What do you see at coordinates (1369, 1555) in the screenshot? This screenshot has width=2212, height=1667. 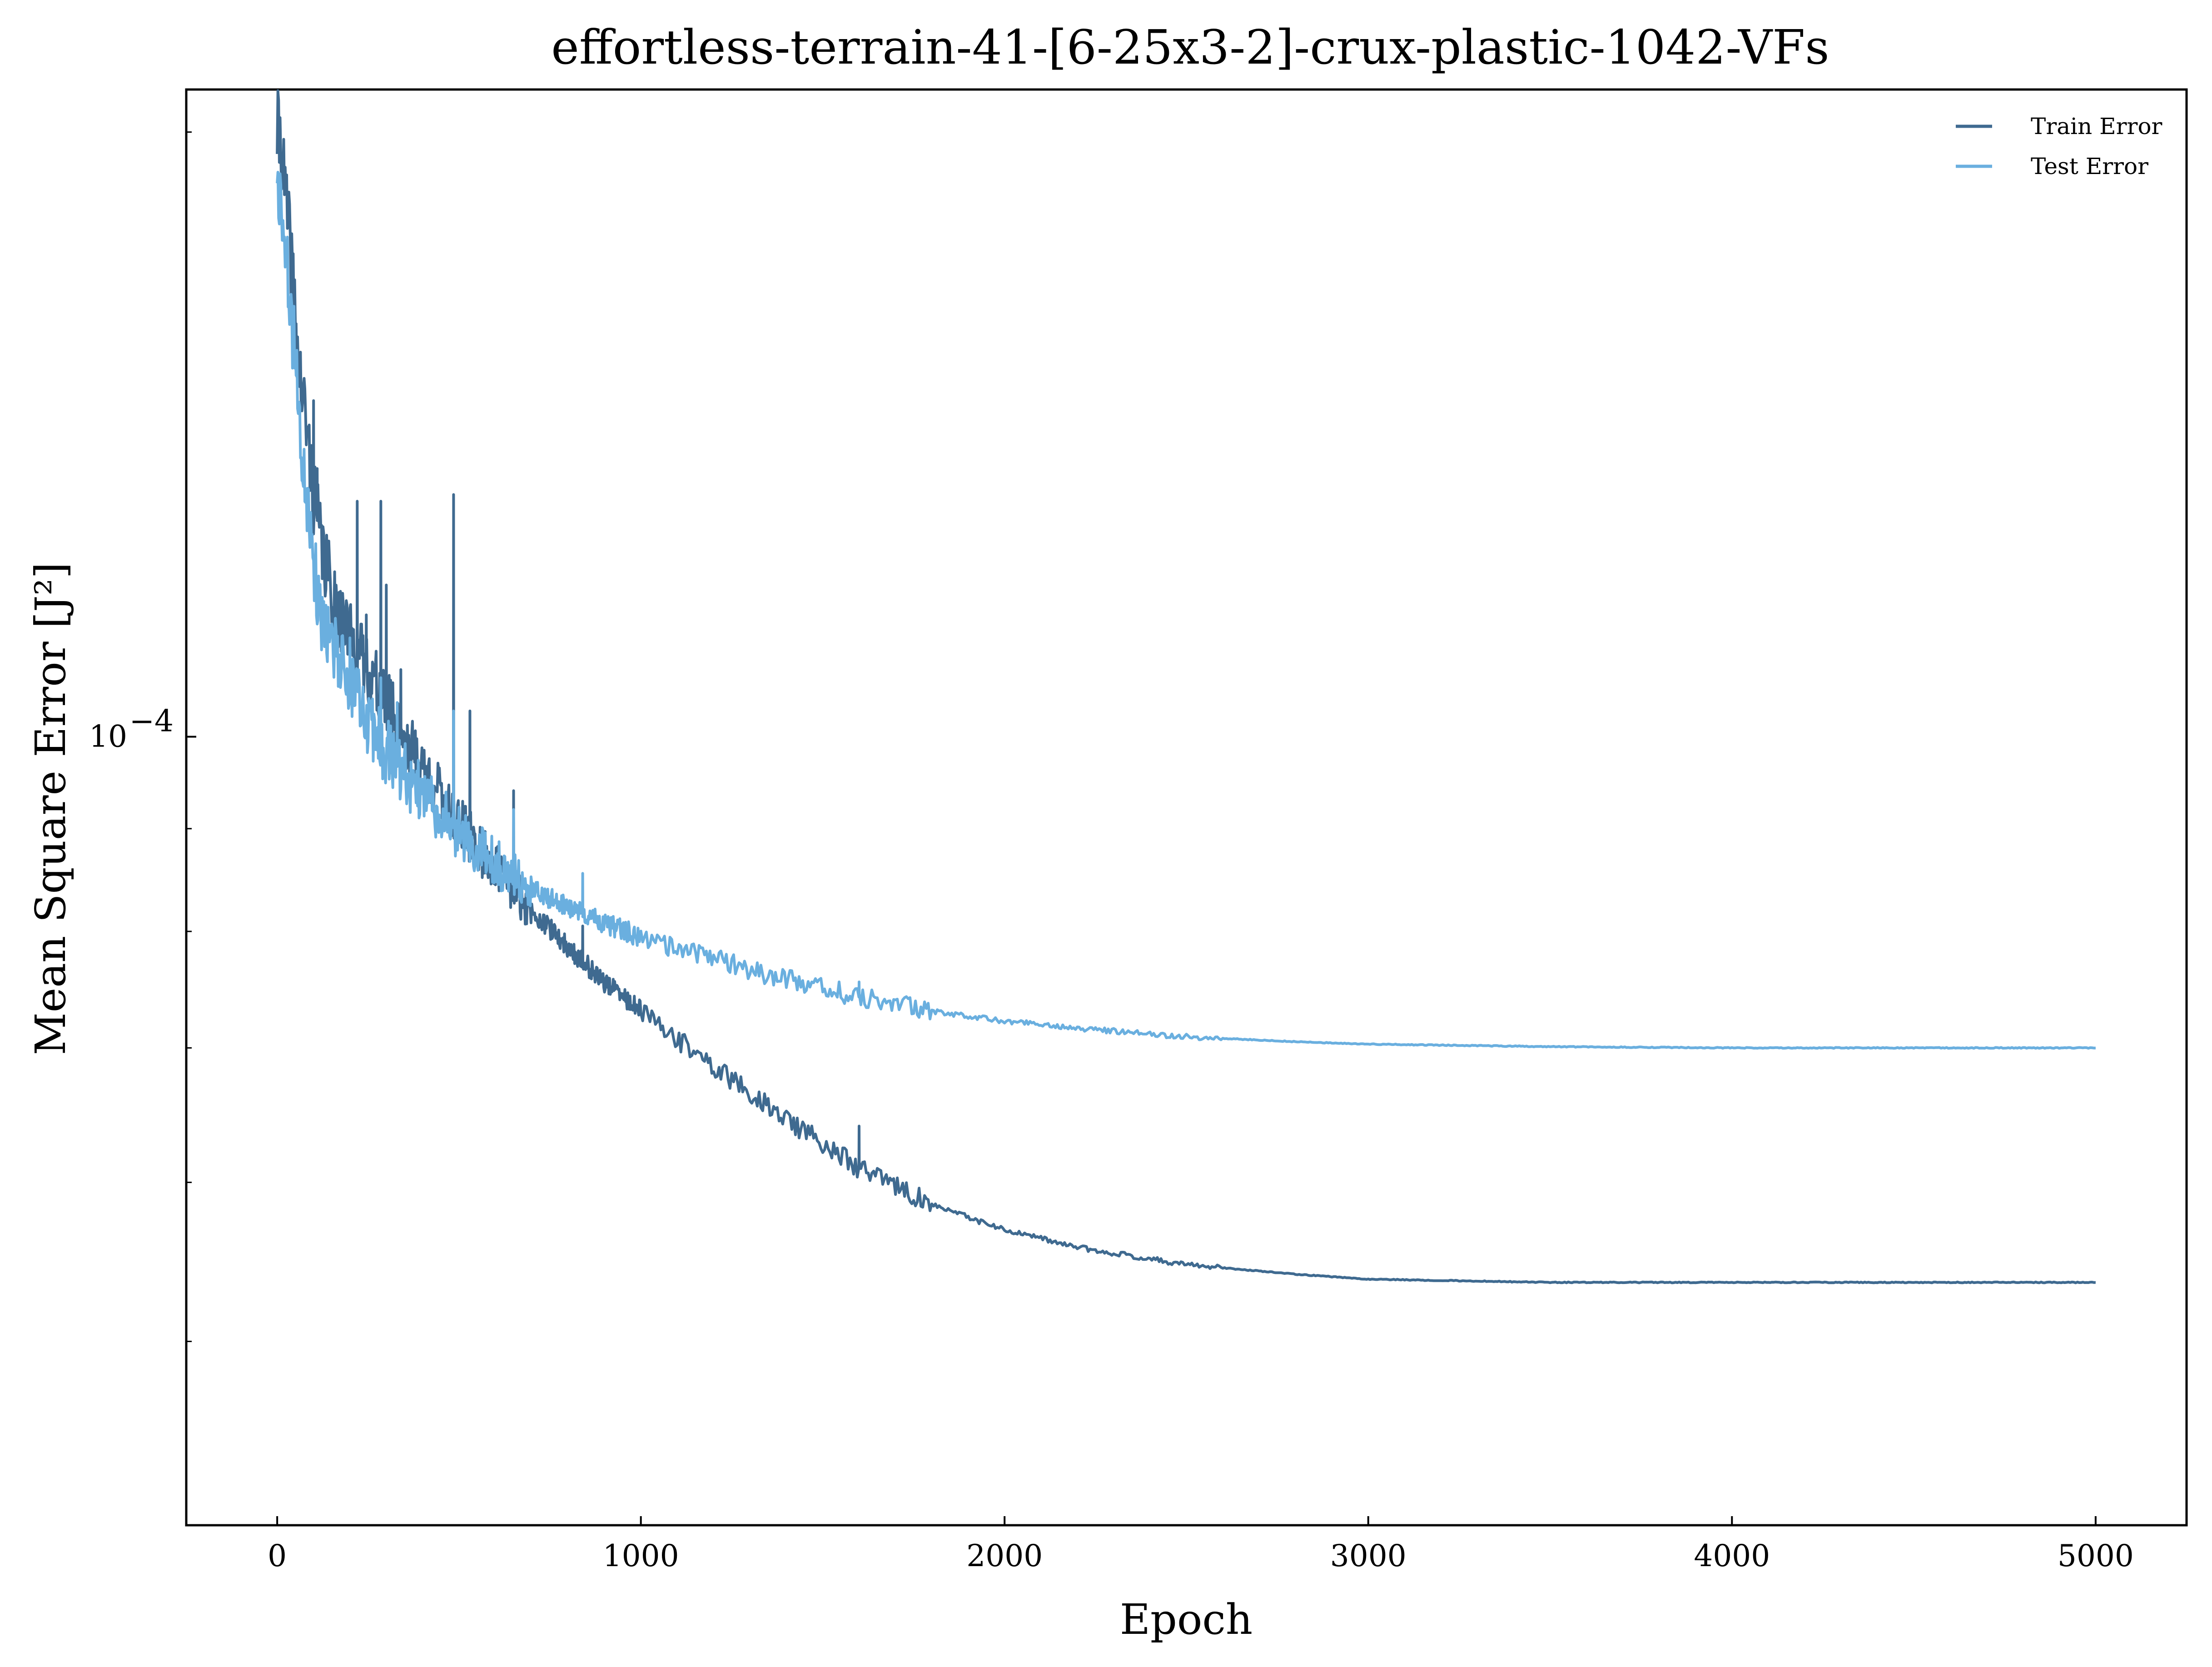 I see `x-tick-label: 3000` at bounding box center [1369, 1555].